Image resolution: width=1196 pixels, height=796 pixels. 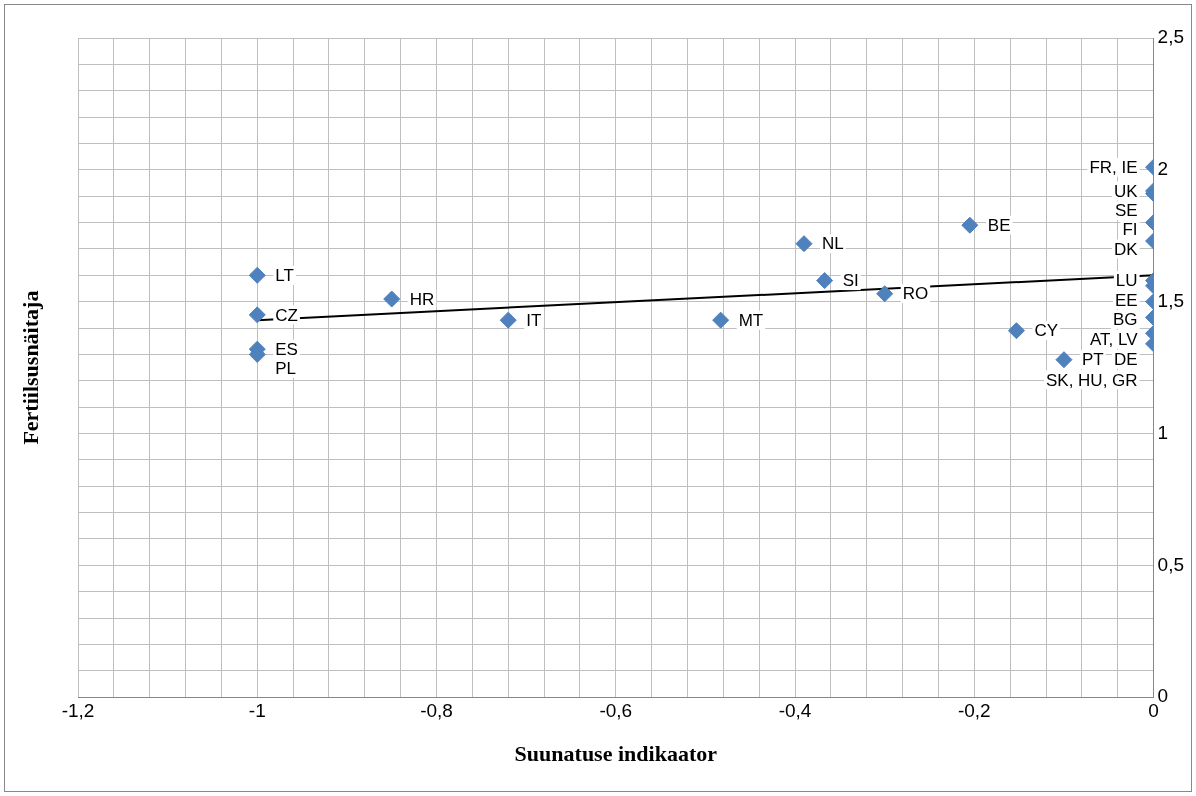 I want to click on annotation: LU, so click(x=1126, y=281).